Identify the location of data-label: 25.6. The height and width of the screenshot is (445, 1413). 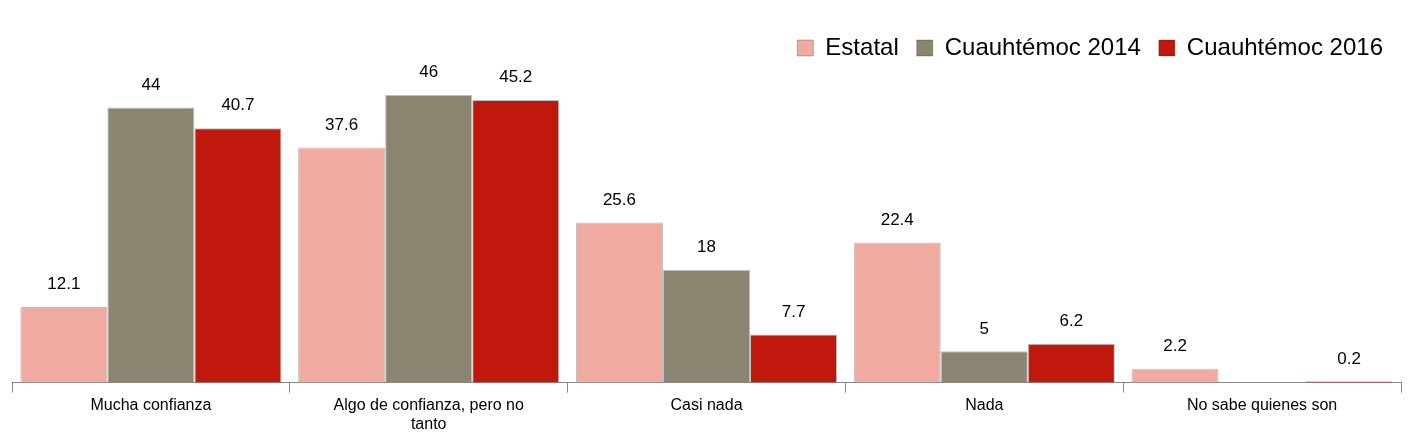
(619, 199).